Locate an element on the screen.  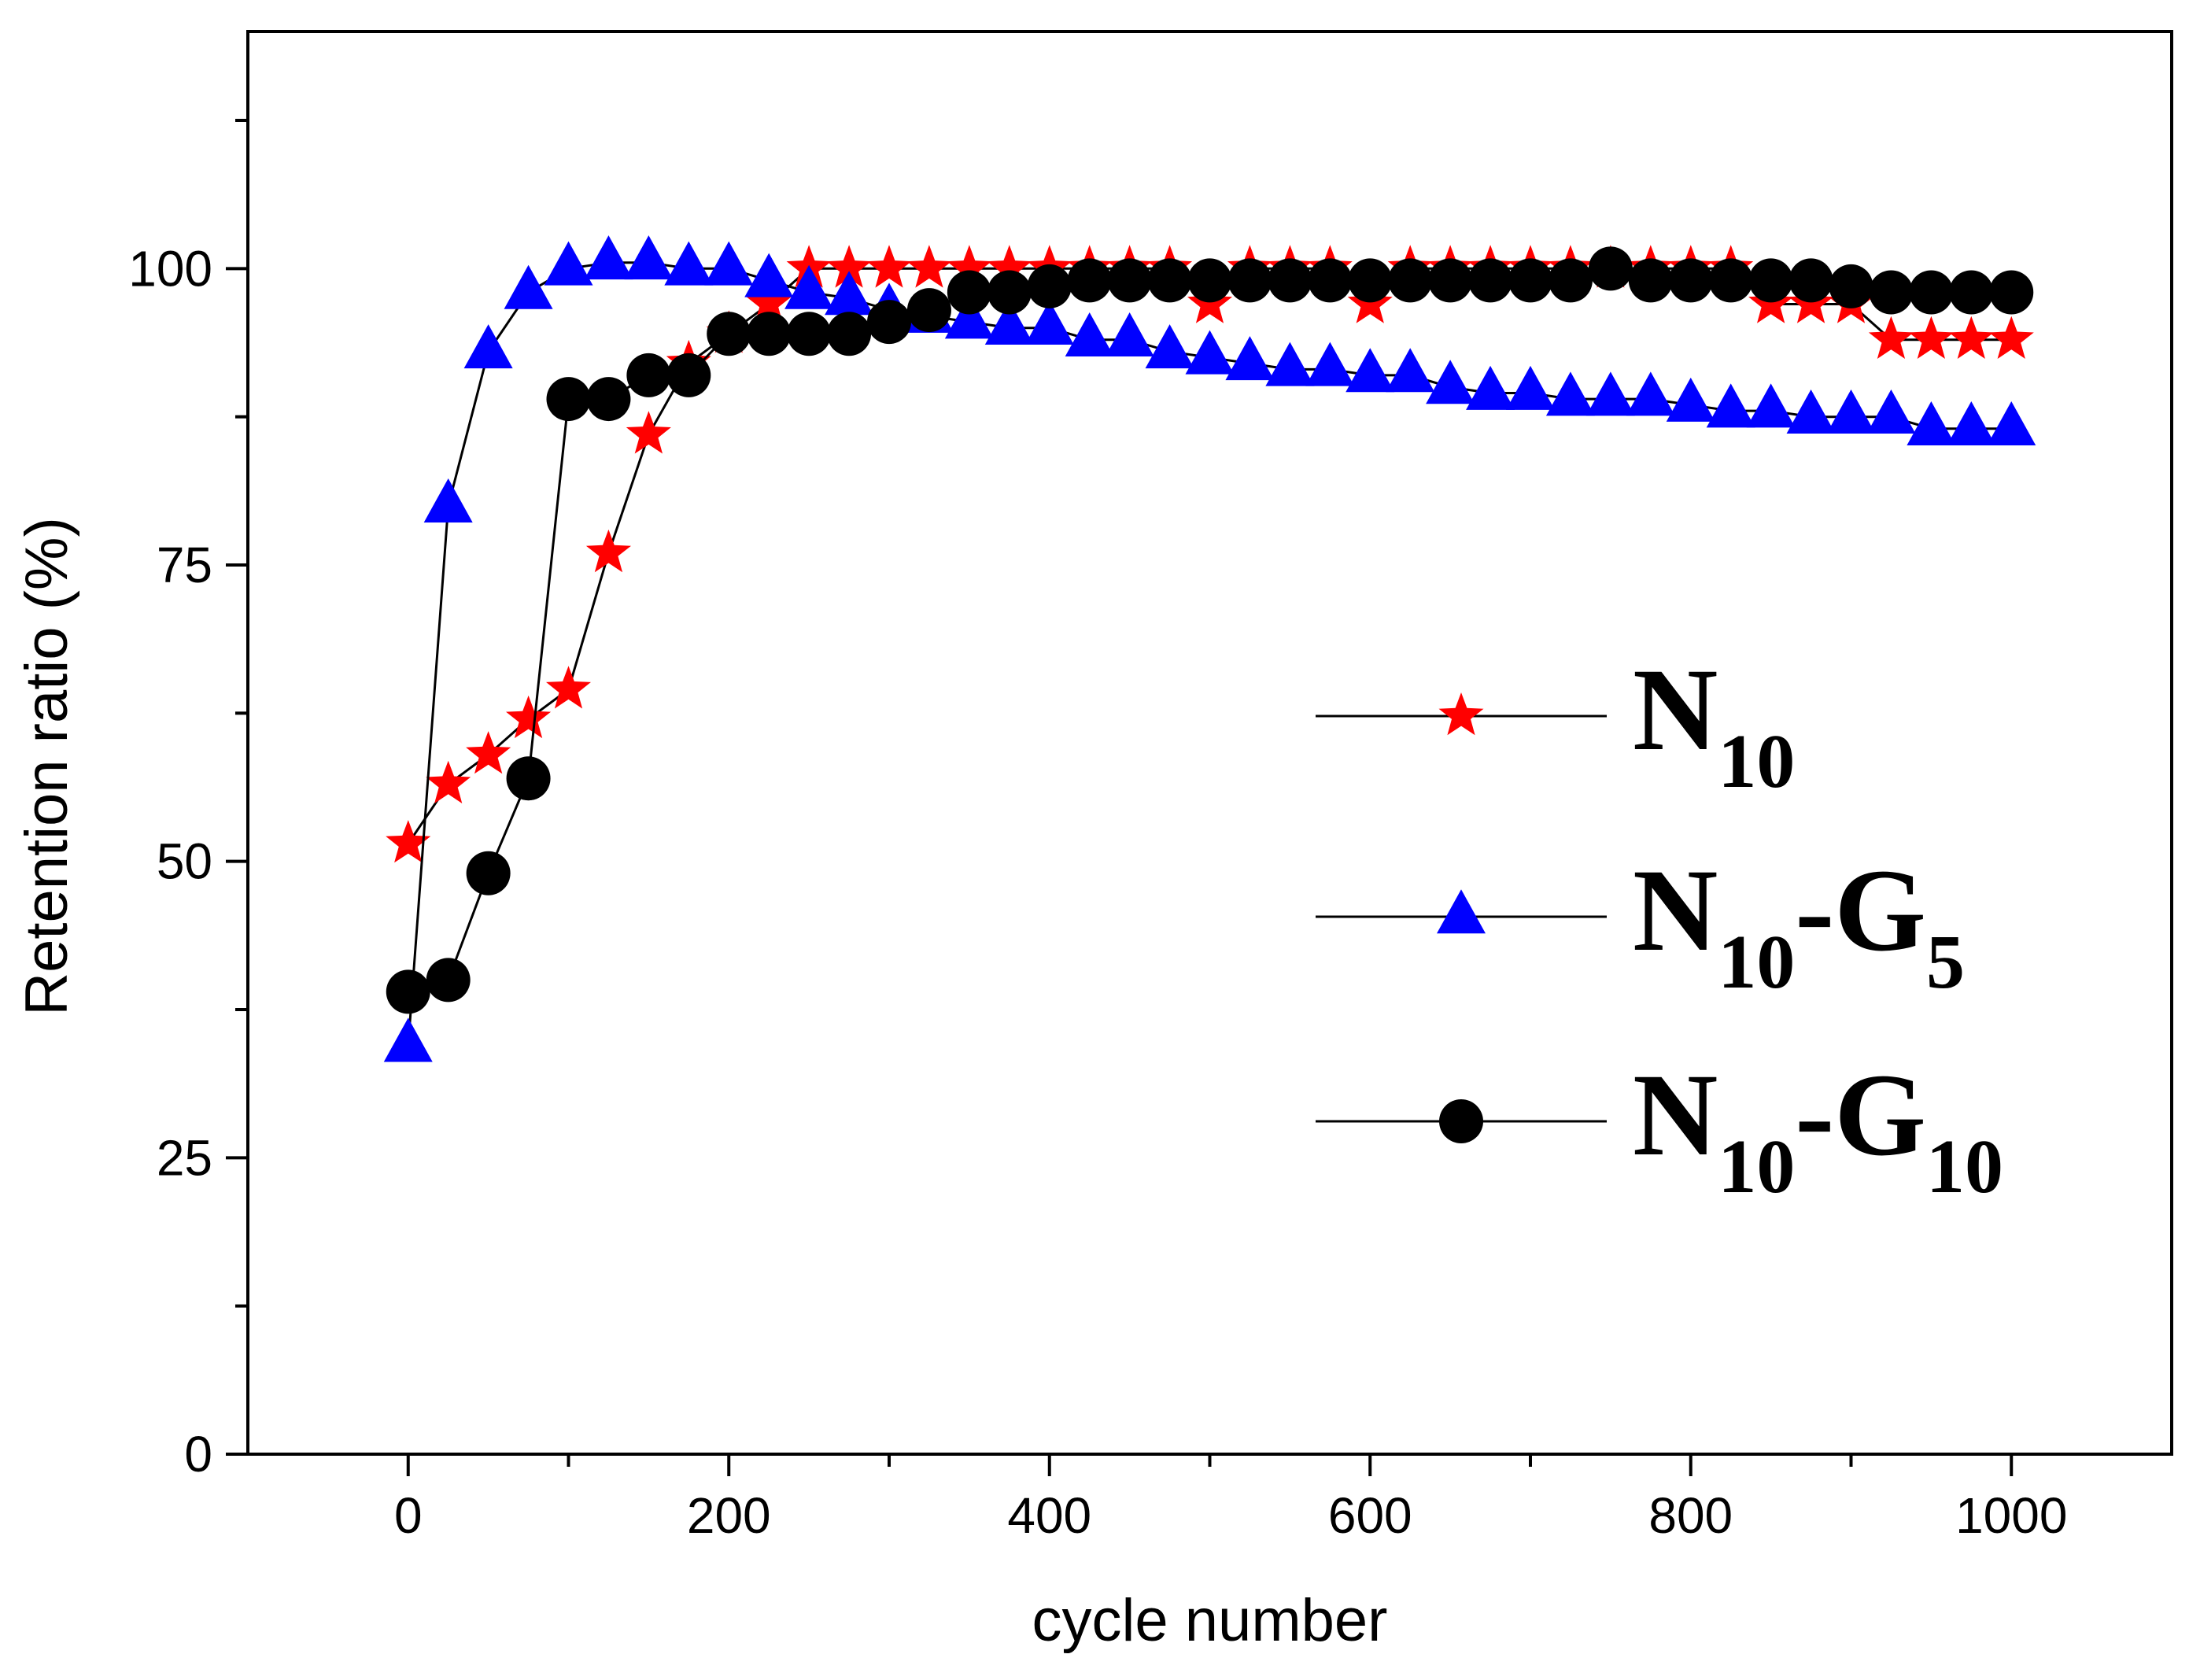
x-tick-label: 200 is located at coordinates (729, 1515).